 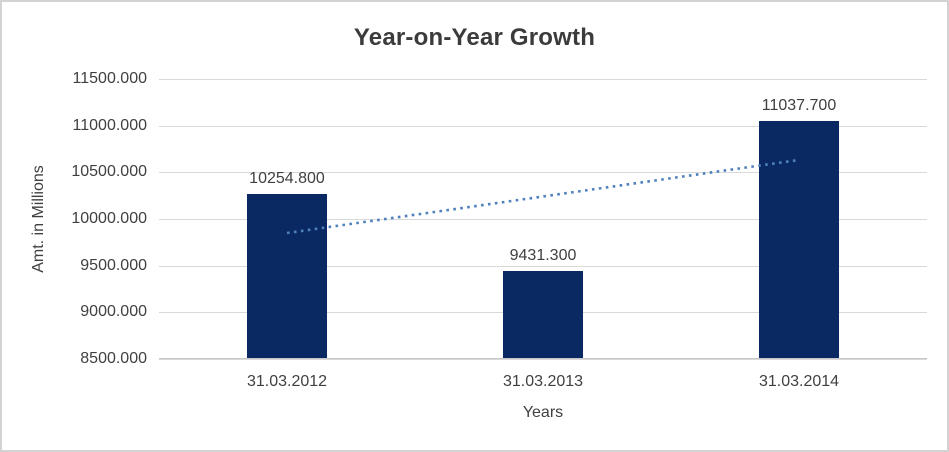 What do you see at coordinates (113, 358) in the screenshot?
I see `y-tick-label: 8500.000` at bounding box center [113, 358].